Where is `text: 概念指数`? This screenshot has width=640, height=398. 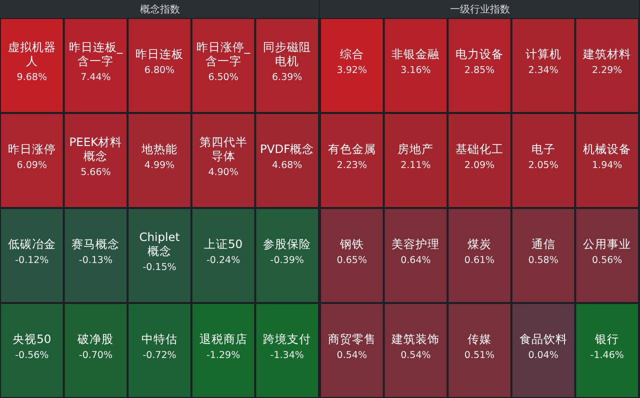
text: 概念指数 is located at coordinates (160, 10).